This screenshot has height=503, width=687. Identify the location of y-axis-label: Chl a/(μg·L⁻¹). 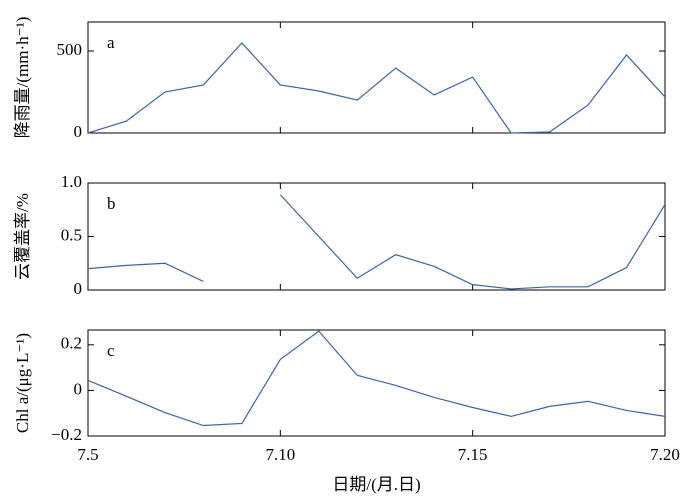
(22, 383).